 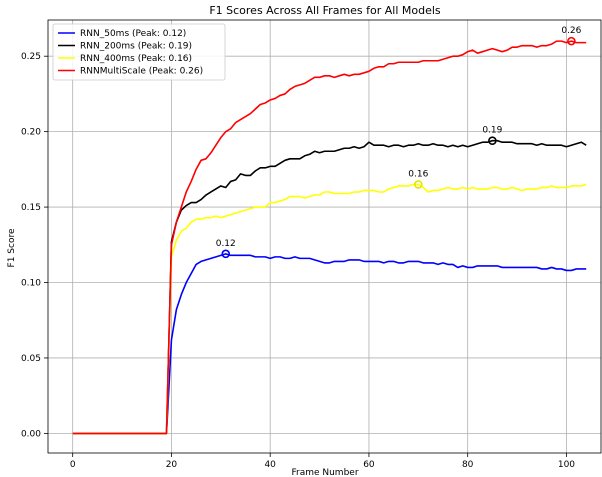 What do you see at coordinates (226, 244) in the screenshot?
I see `peak-label-0: 0.12` at bounding box center [226, 244].